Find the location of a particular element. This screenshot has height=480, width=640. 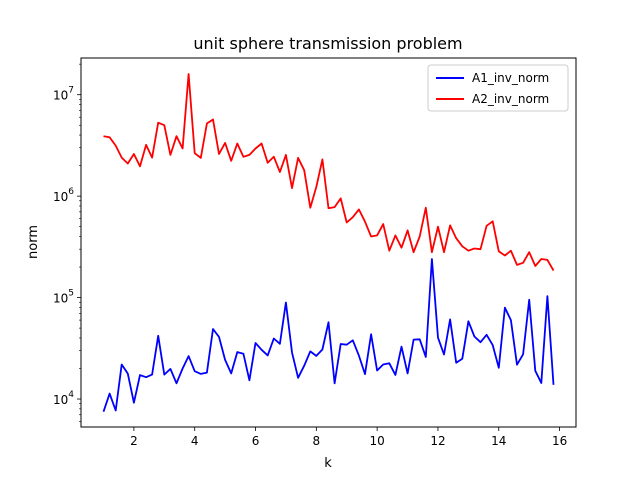

x-tick-label: 10 is located at coordinates (377, 441).